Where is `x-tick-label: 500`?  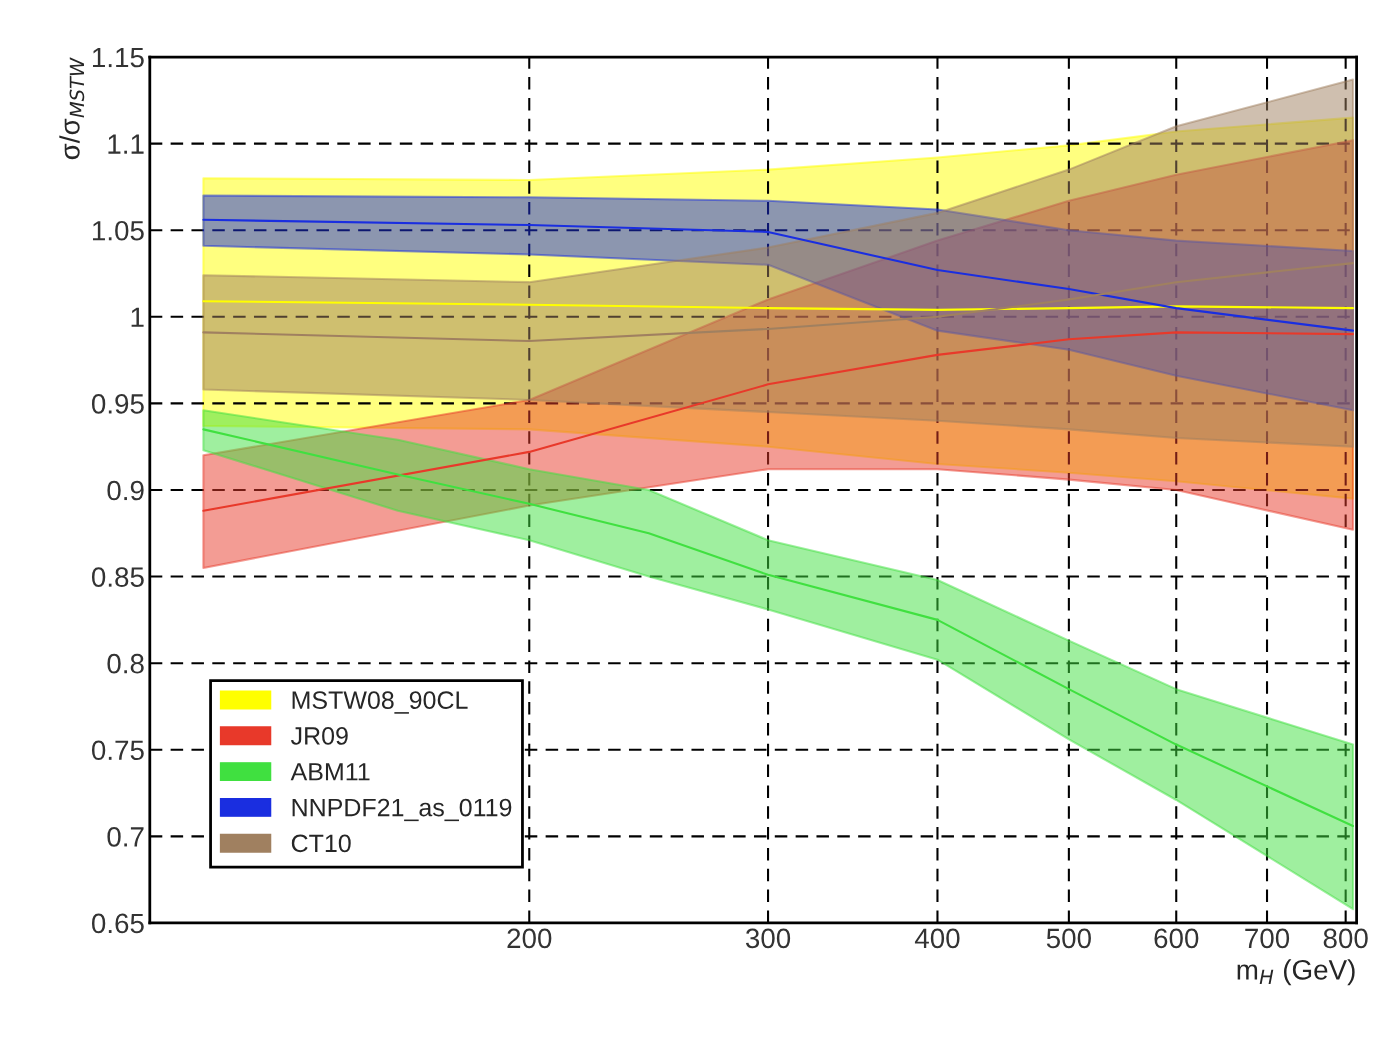 x-tick-label: 500 is located at coordinates (1068, 938).